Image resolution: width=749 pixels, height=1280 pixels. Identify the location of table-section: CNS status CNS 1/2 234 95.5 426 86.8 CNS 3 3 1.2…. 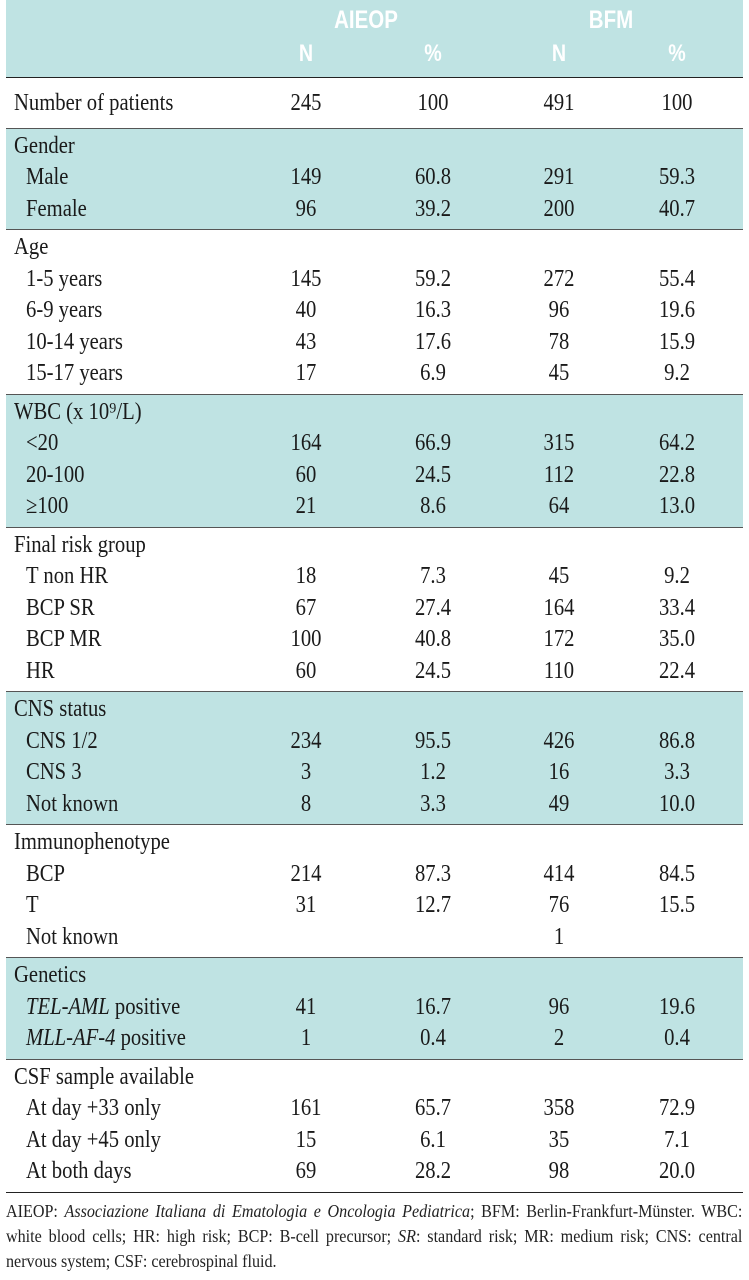
(374, 758).